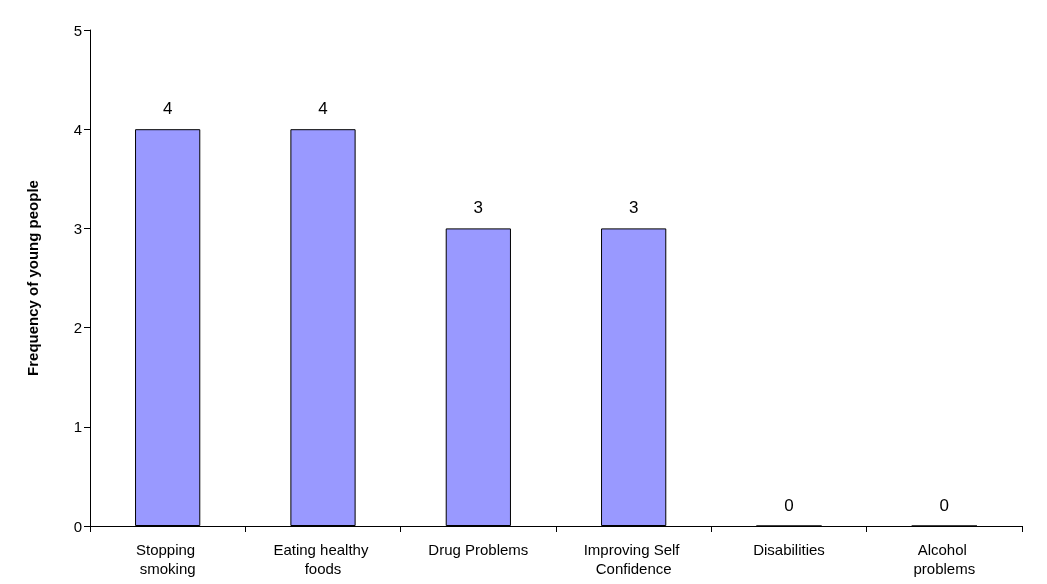 This screenshot has width=1047, height=584. What do you see at coordinates (478, 549) in the screenshot?
I see `x-tick-label: Drug Problems` at bounding box center [478, 549].